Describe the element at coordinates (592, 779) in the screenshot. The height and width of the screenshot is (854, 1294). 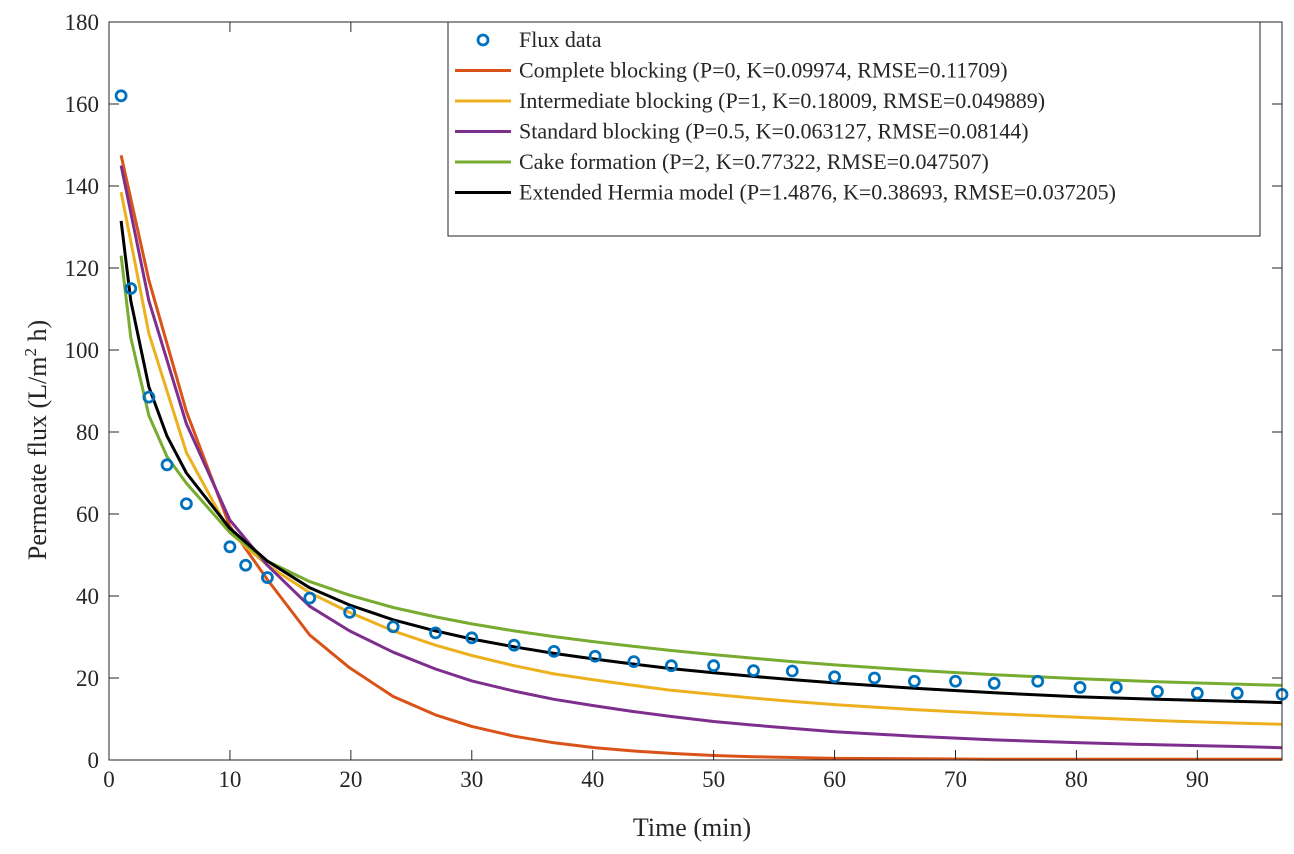
I see `x-tick-label: 40` at that location.